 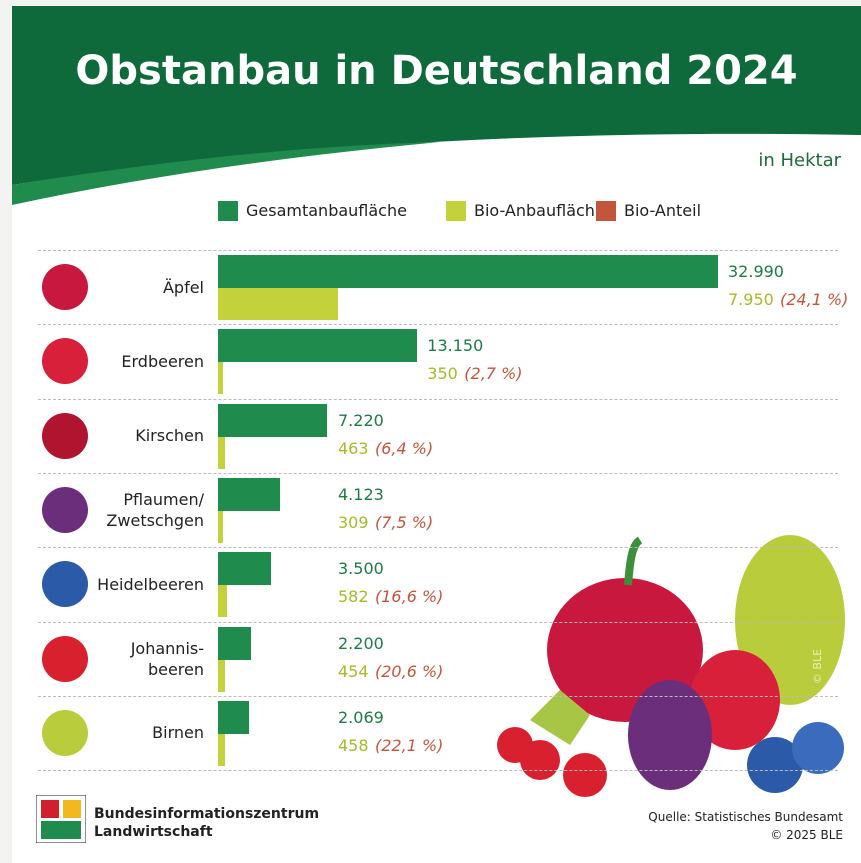 What do you see at coordinates (806, 835) in the screenshot?
I see `copyright: © 2025 BLE` at bounding box center [806, 835].